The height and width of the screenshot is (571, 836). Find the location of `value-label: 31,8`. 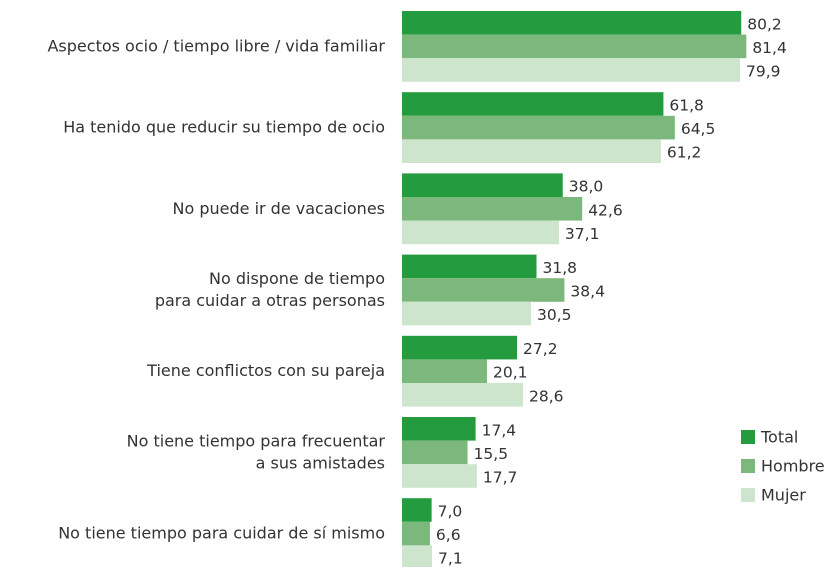

value-label: 31,8 is located at coordinates (560, 268).